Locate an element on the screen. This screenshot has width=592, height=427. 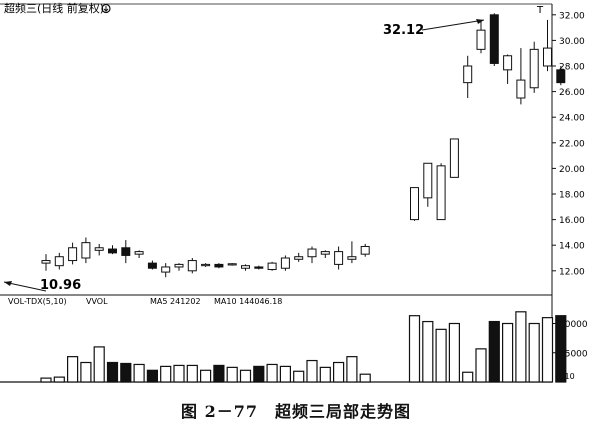
volume-tick-label: 30000 is located at coordinates (573, 325).